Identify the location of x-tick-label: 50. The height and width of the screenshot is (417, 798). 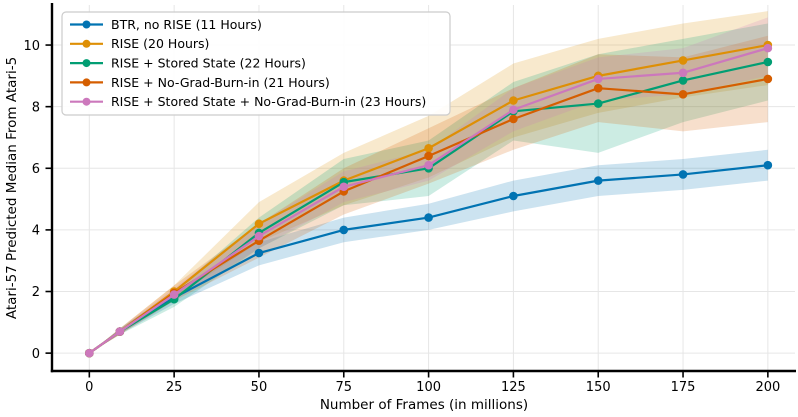
(259, 387).